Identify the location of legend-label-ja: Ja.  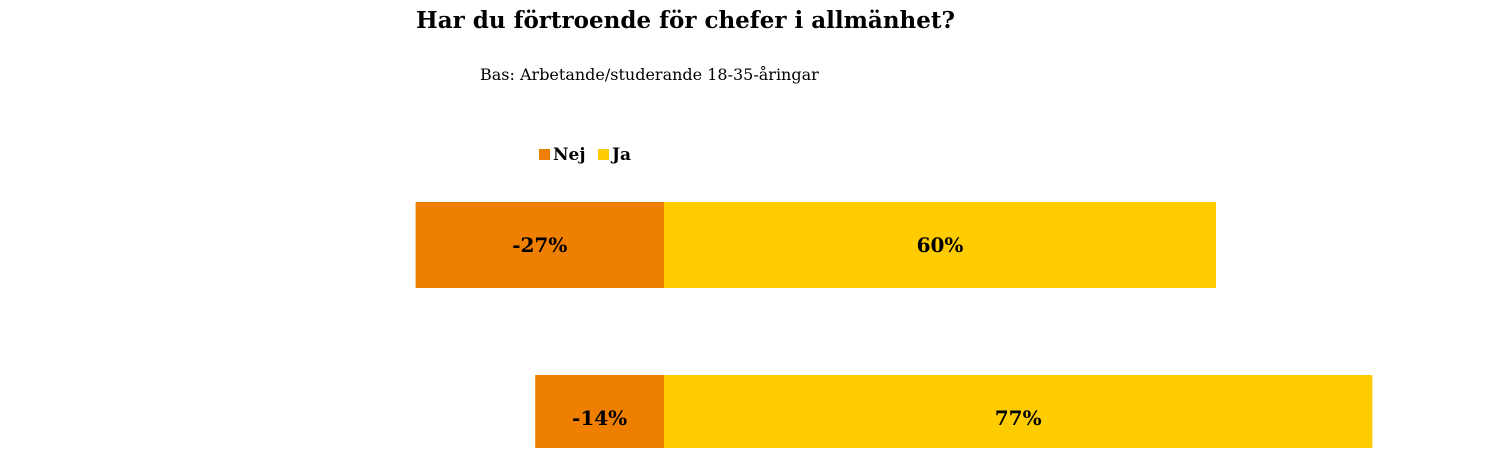
(620, 155).